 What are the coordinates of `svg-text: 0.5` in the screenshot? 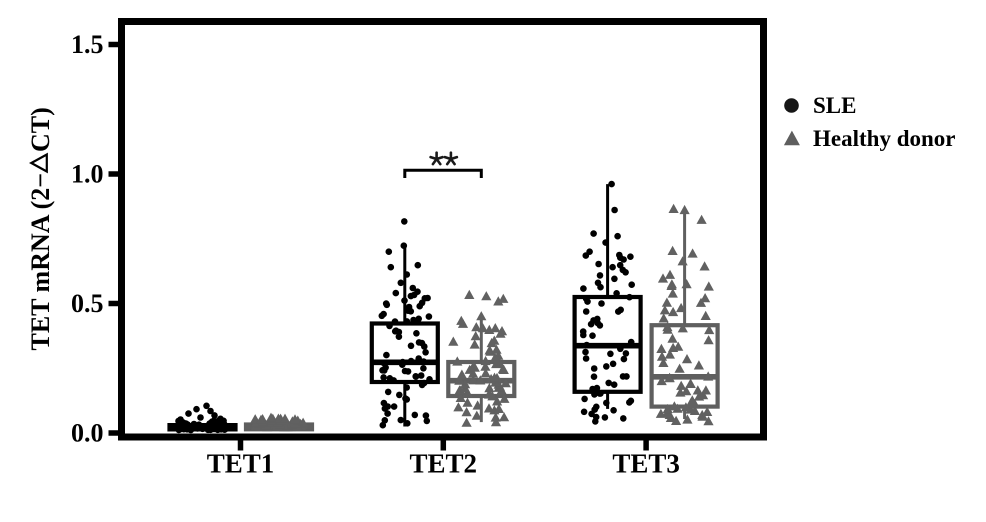 It's located at (87, 303).